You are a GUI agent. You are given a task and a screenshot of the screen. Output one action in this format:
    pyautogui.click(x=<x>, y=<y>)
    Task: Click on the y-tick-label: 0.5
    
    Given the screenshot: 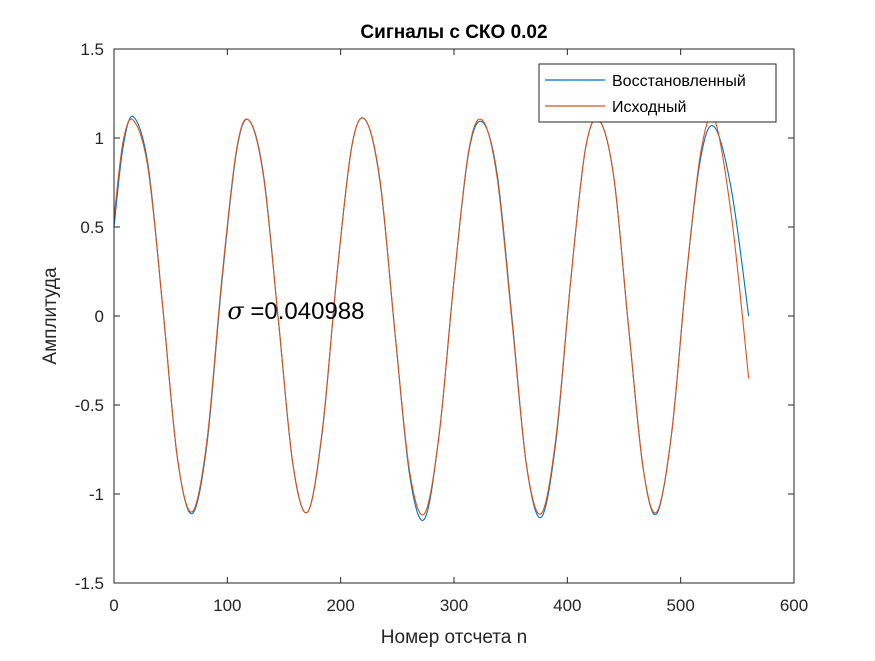 What is the action you would take?
    pyautogui.click(x=92, y=227)
    